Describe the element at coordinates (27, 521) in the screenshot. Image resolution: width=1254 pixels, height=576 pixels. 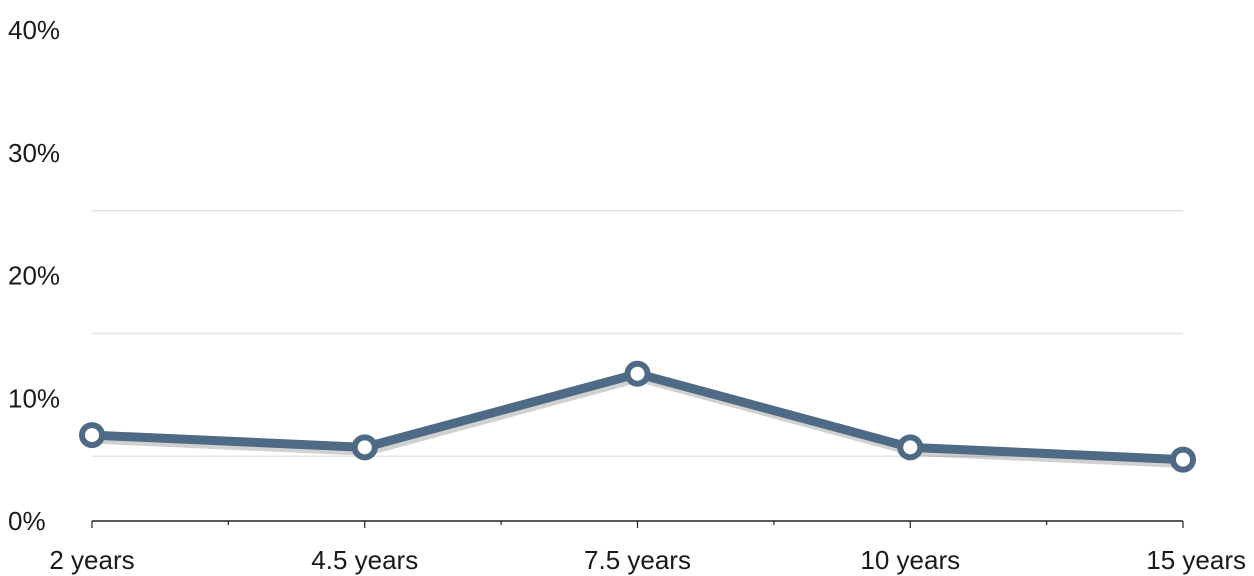
I see `y-tick-label: 0%` at that location.